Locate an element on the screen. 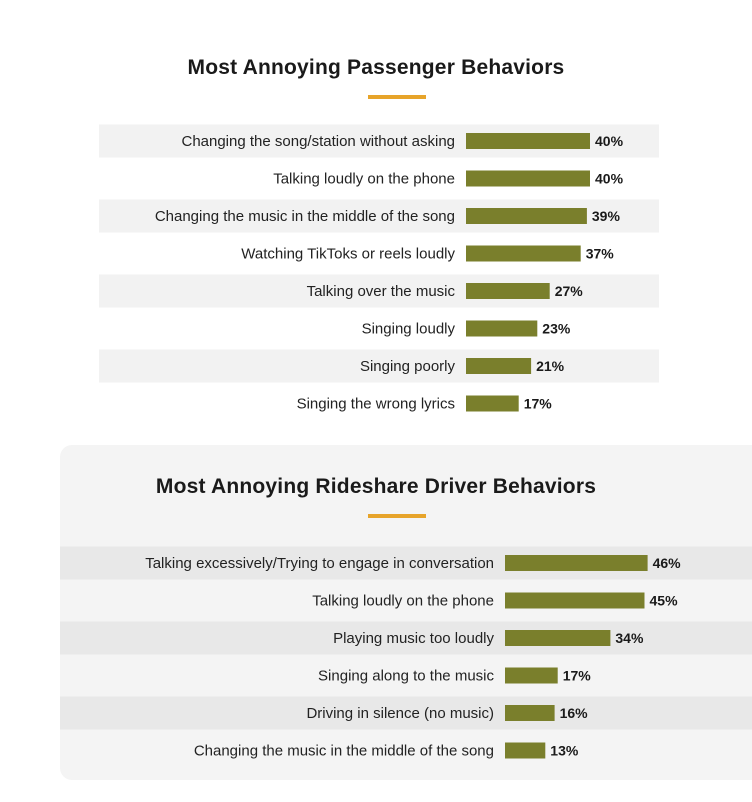 The width and height of the screenshot is (752, 802). driver-chart-title: Most Annoying Rideshare Driver Behaviors is located at coordinates (376, 486).